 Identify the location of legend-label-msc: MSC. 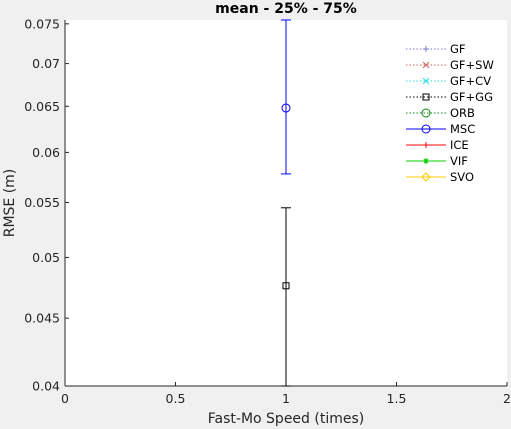
(462, 129).